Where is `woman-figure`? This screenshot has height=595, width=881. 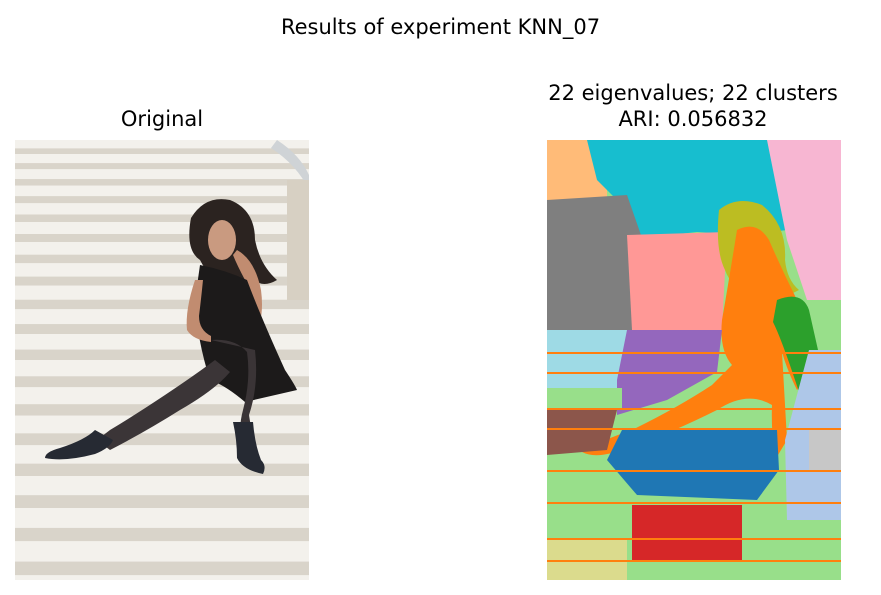
woman-figure is located at coordinates (171, 336).